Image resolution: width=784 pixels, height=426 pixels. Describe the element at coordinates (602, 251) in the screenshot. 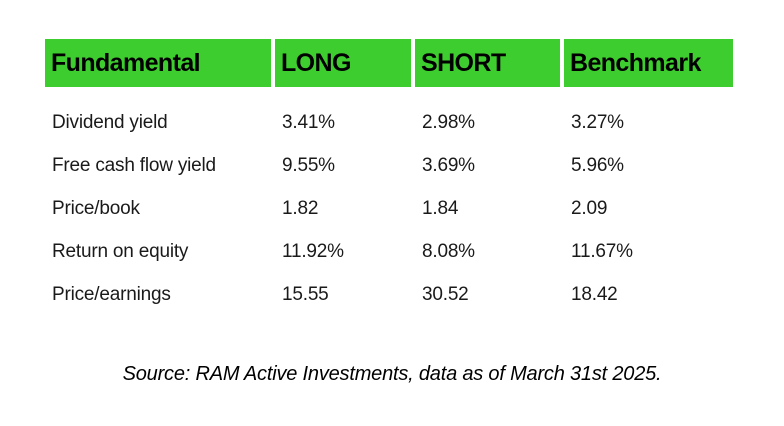

I see `cell-value: 11.67%` at that location.